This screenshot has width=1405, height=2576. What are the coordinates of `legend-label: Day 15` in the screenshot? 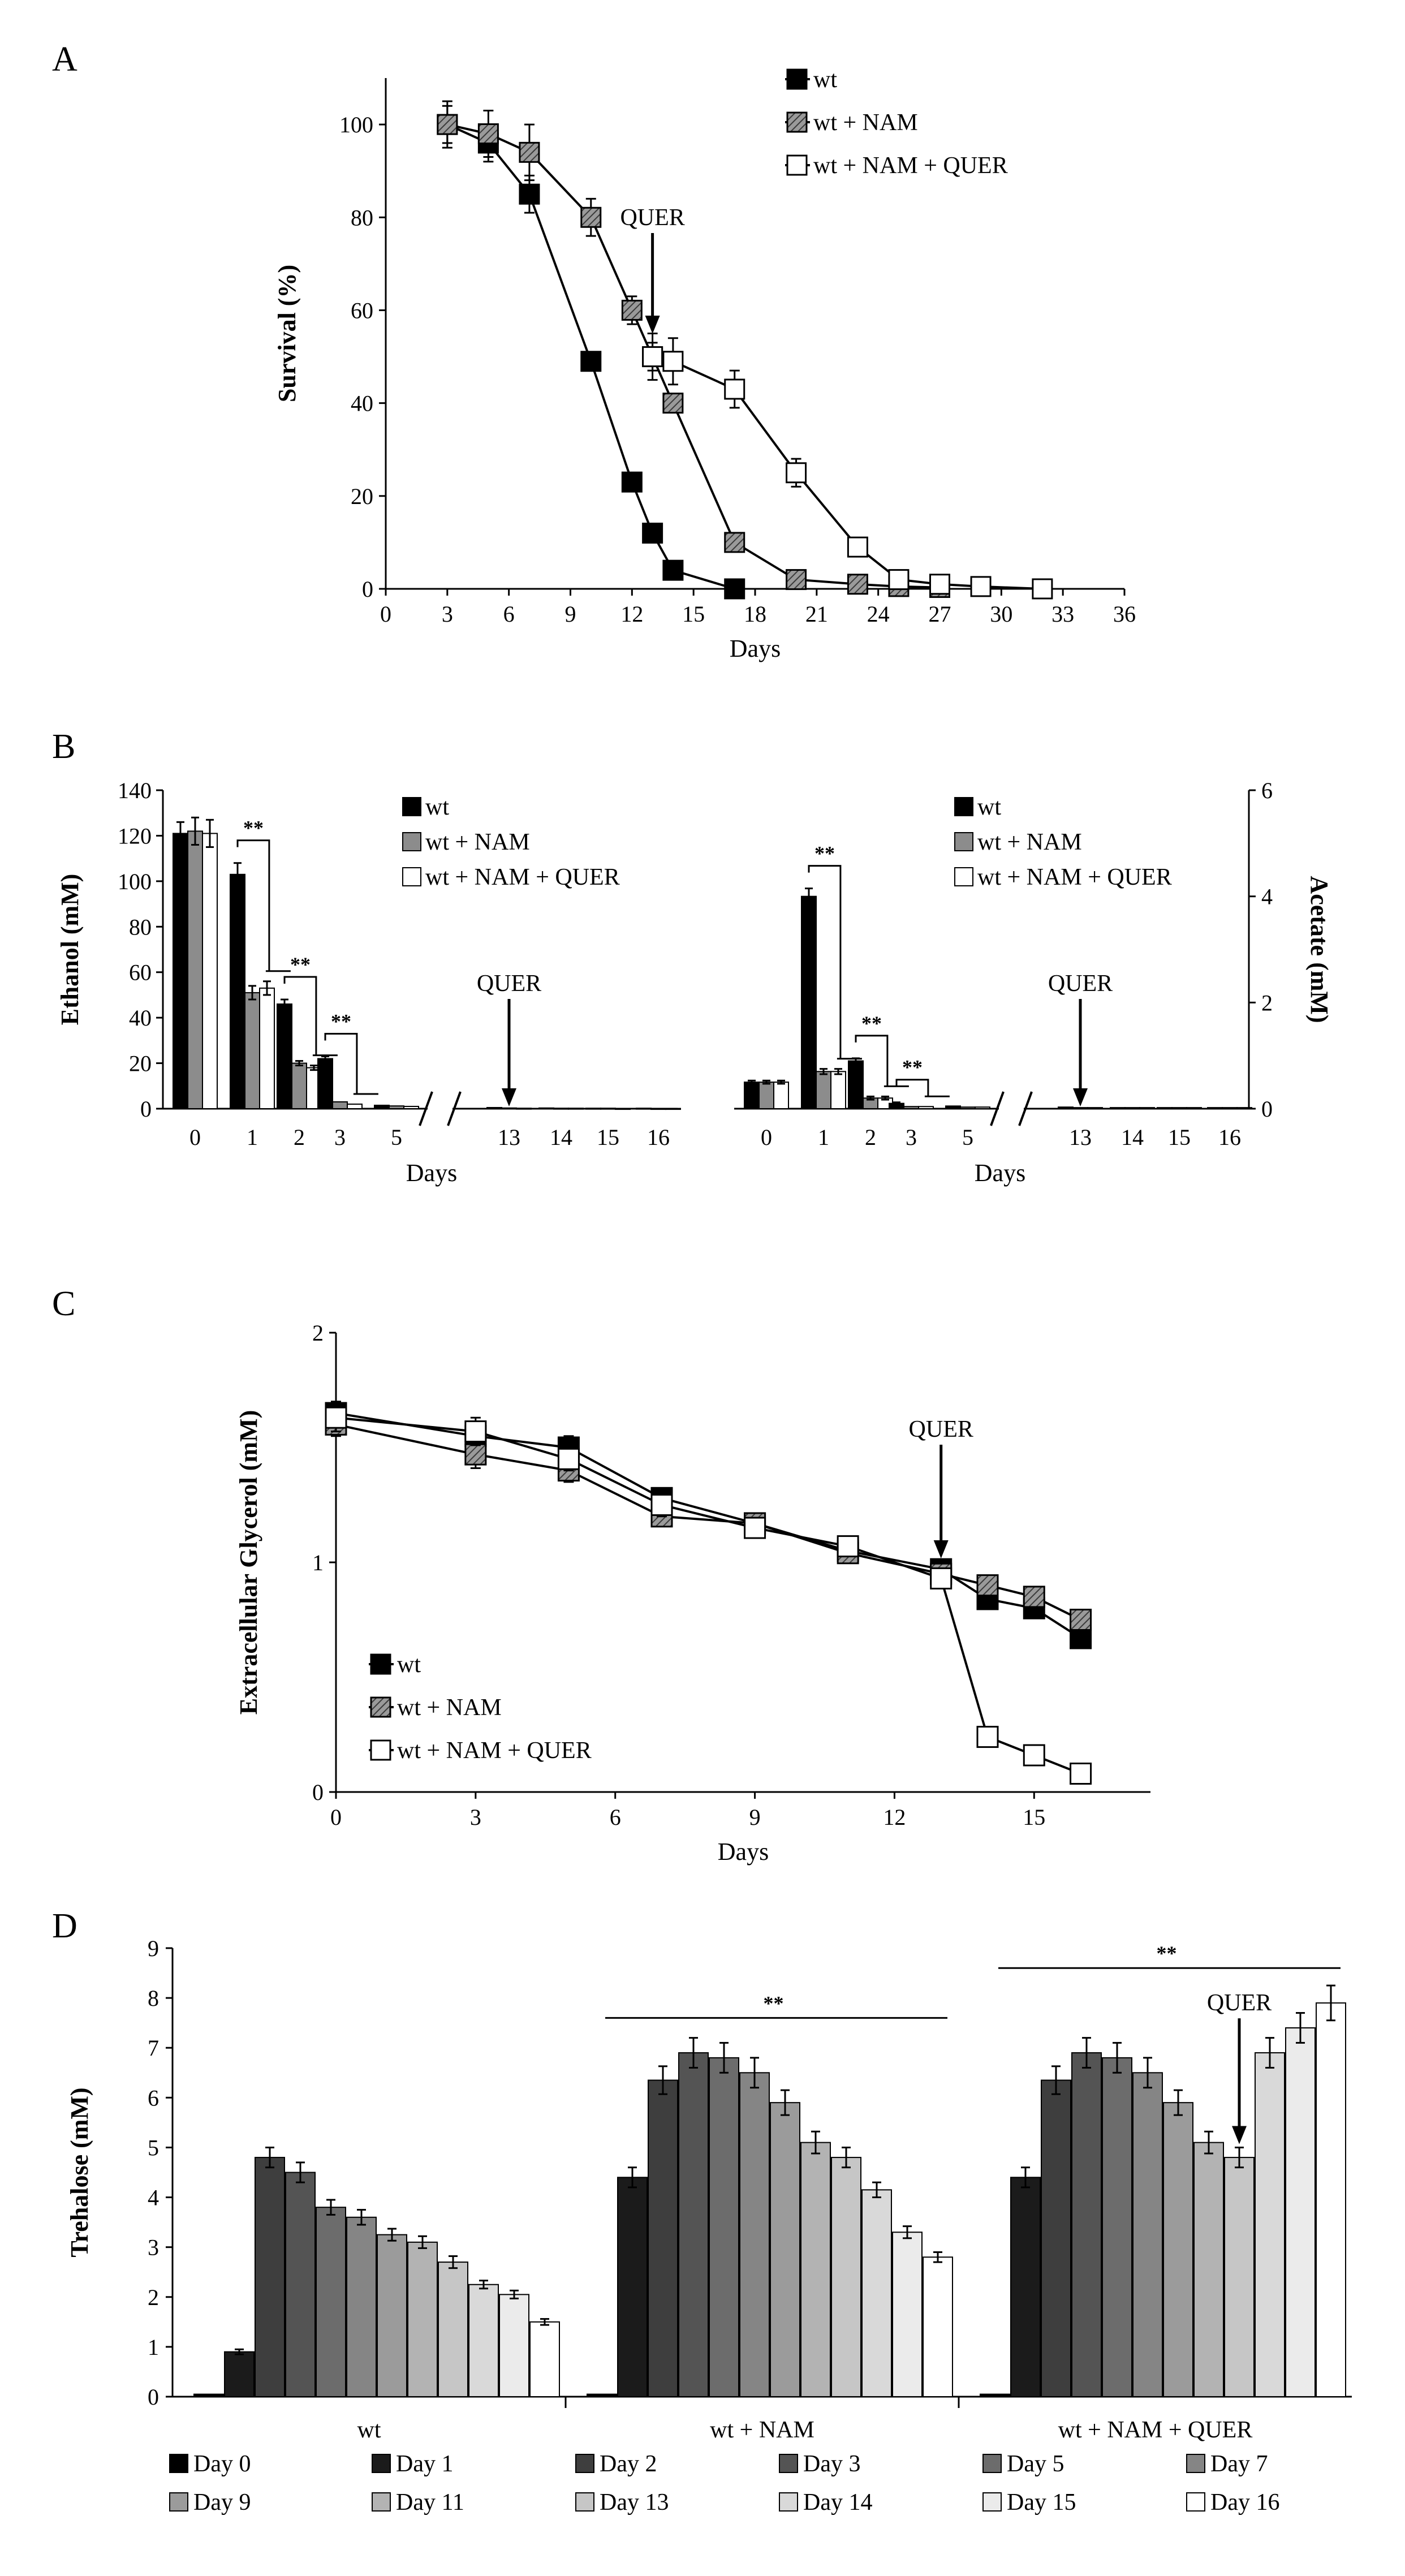 It's located at (1041, 2502).